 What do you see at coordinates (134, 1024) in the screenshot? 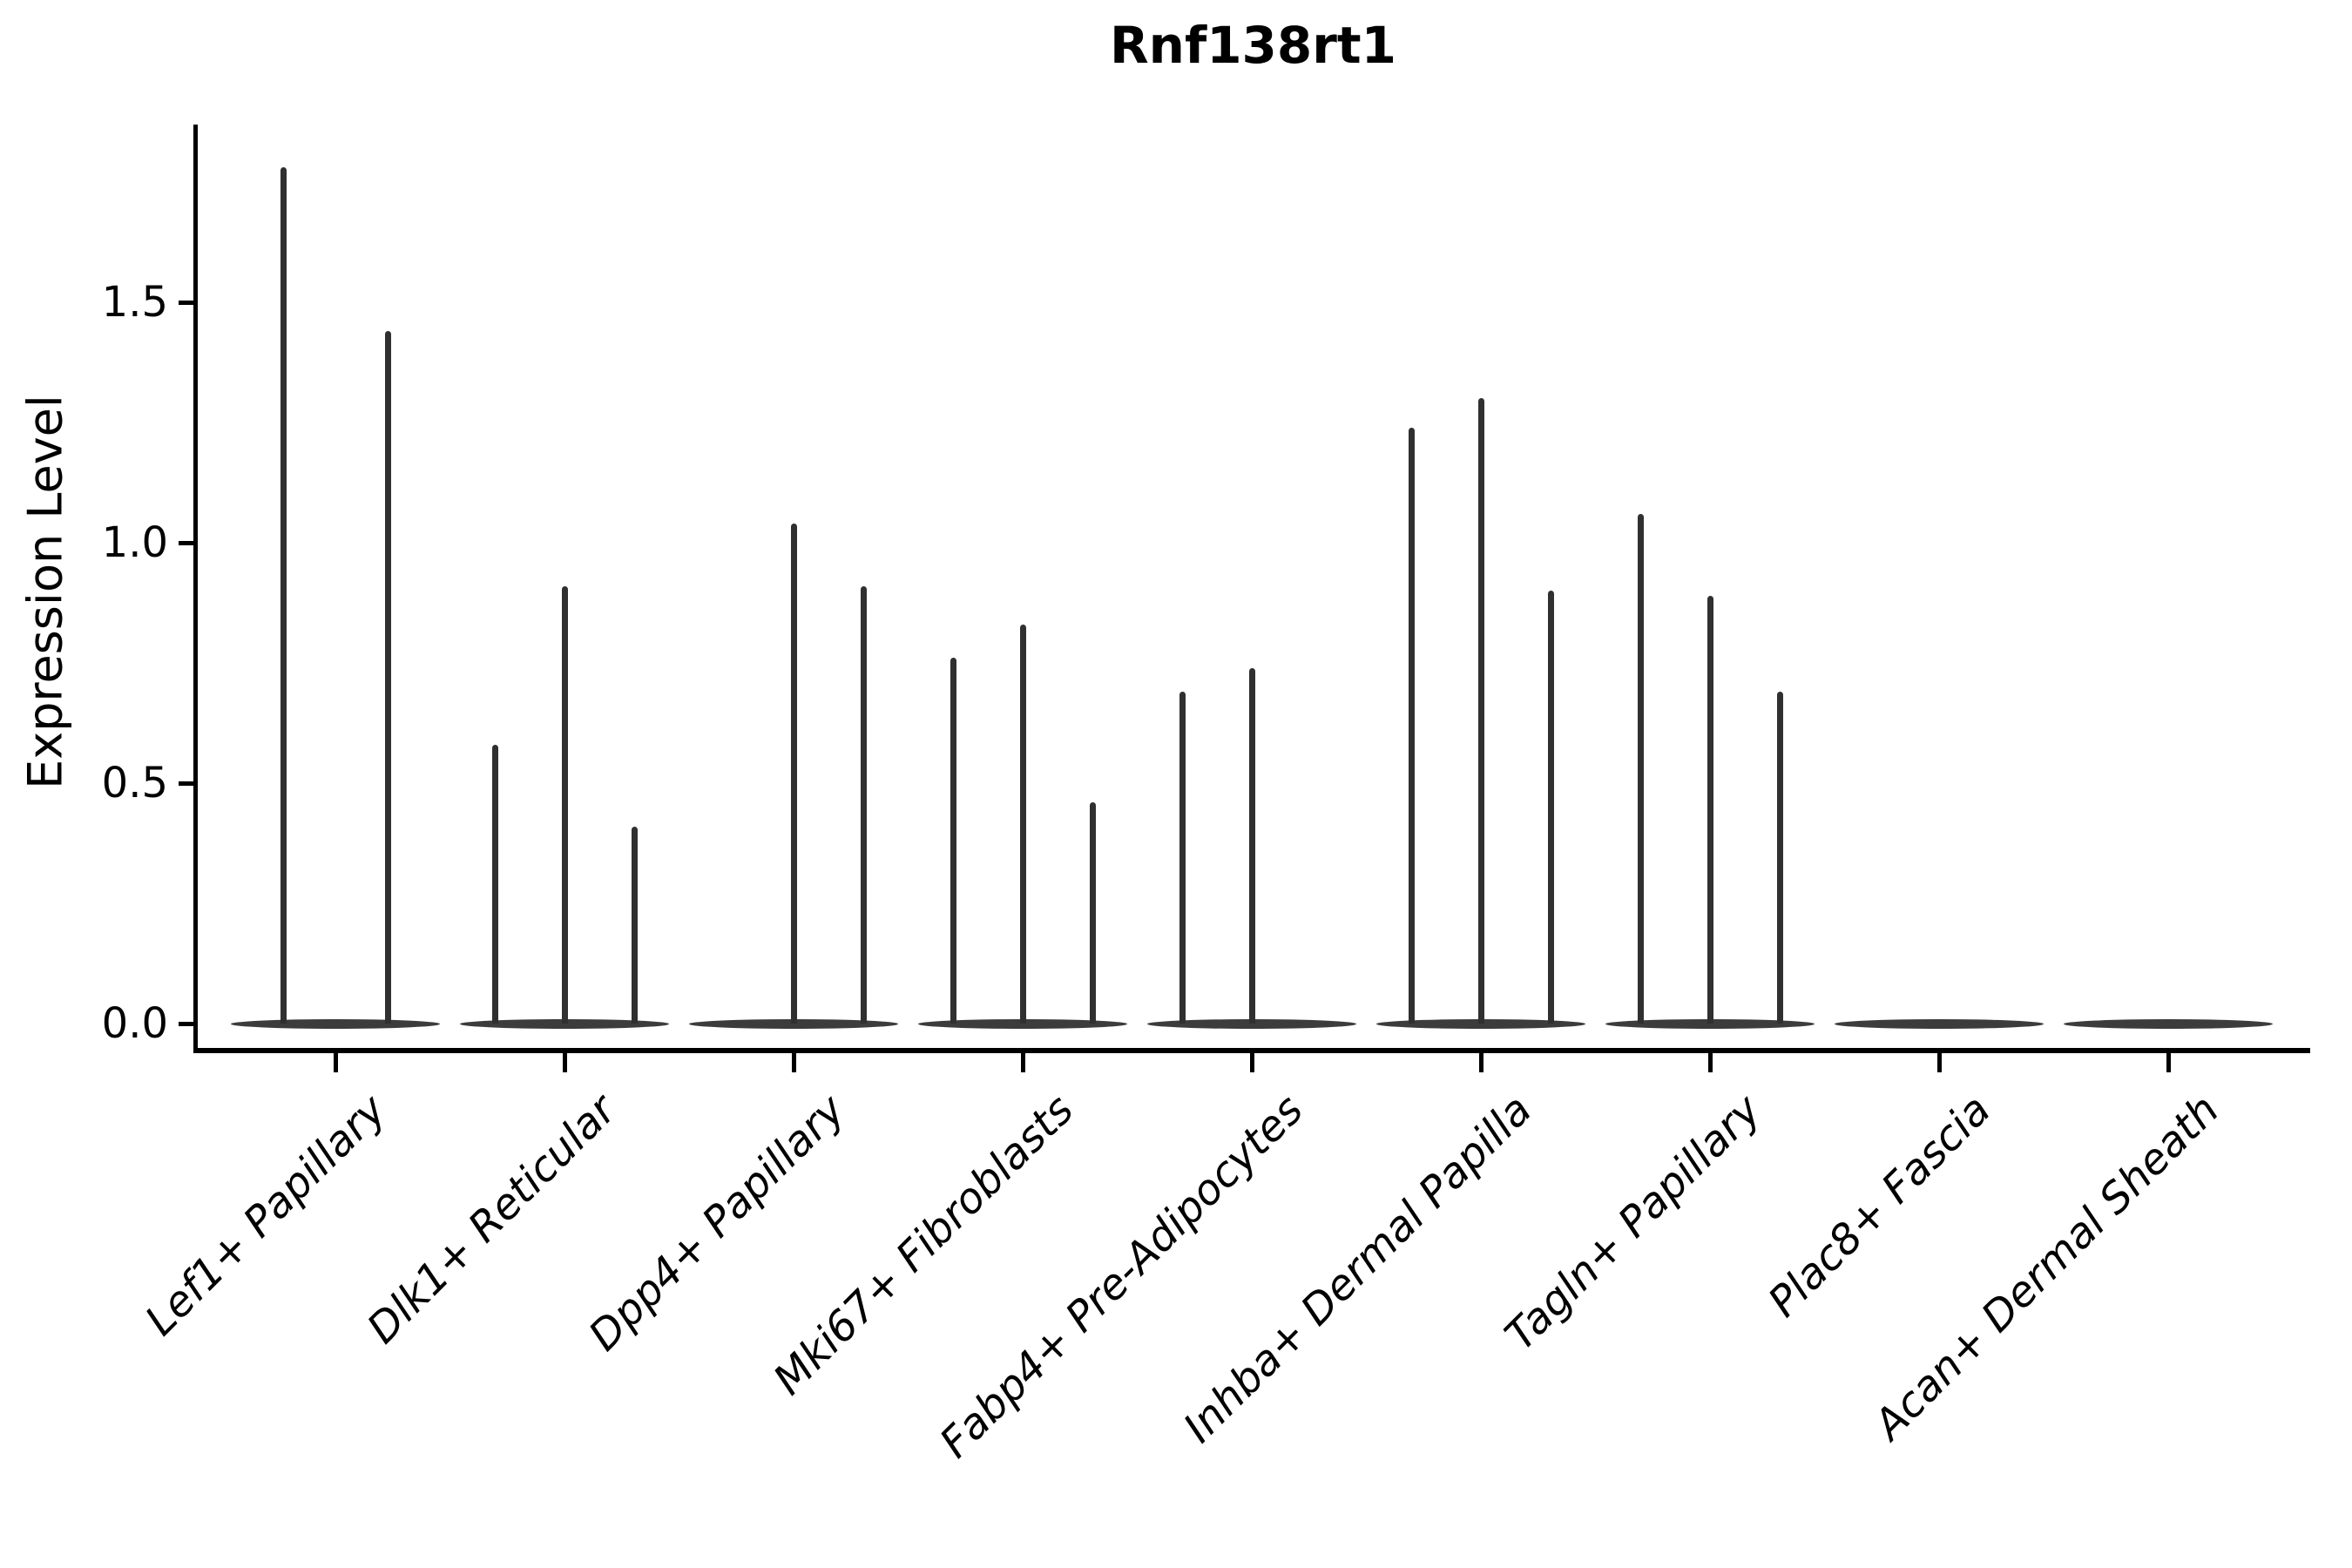
I see `y-tick-label: 0.0` at bounding box center [134, 1024].